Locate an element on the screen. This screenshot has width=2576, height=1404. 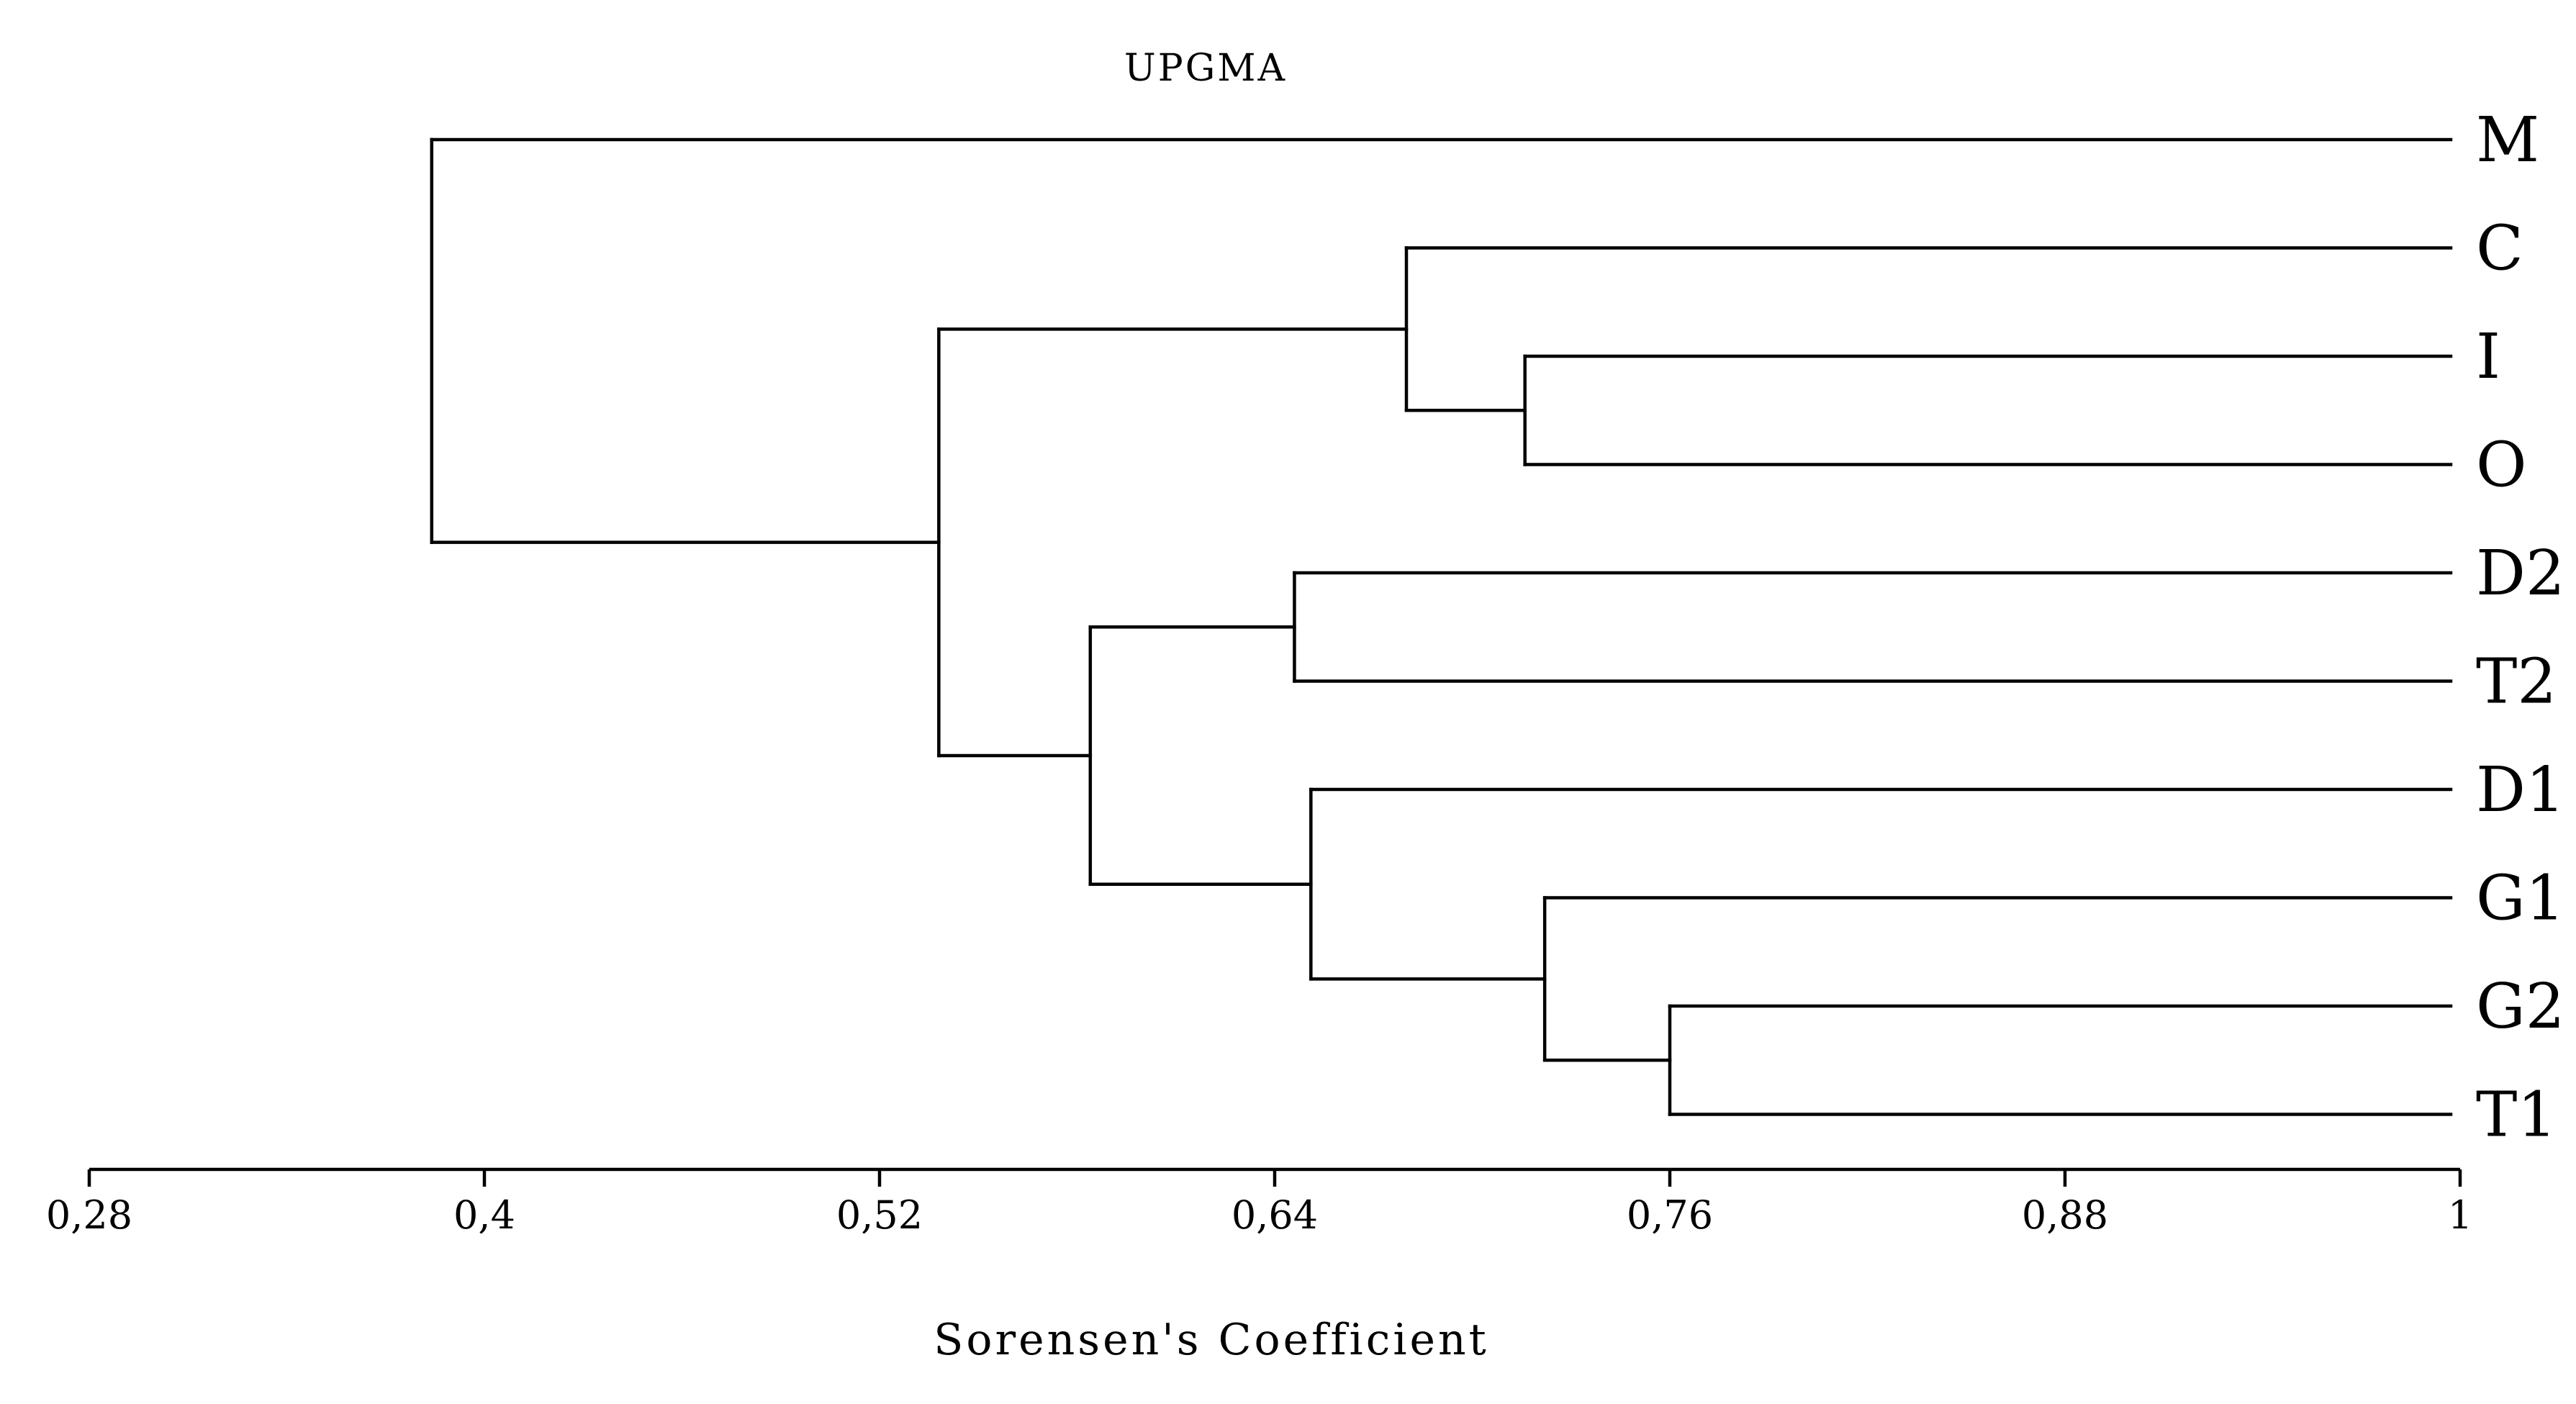
x-tick-label: 0,4 is located at coordinates (484, 1215).